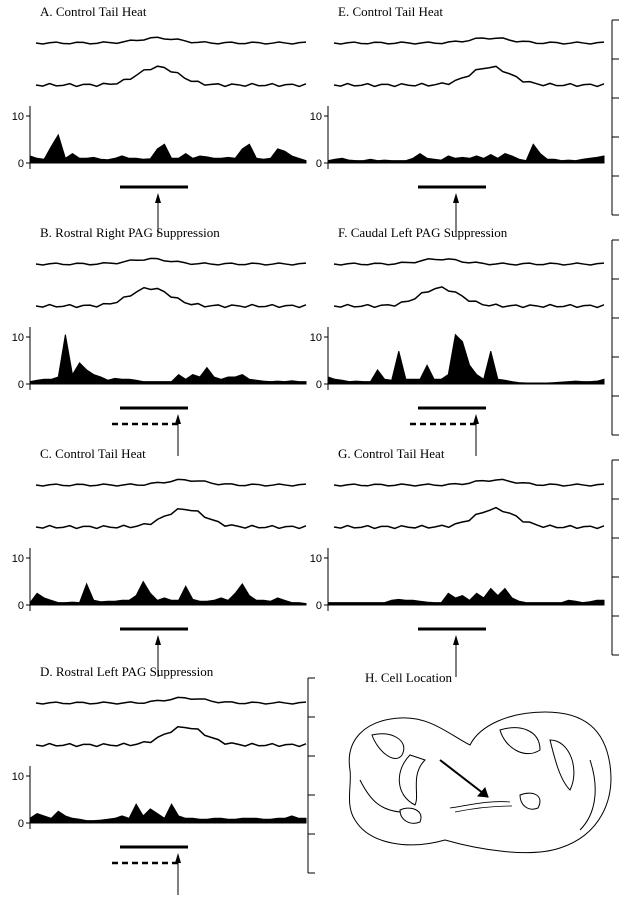 This screenshot has width=630, height=899. I want to click on panel-title: A. Control Tail Heat, so click(93, 11).